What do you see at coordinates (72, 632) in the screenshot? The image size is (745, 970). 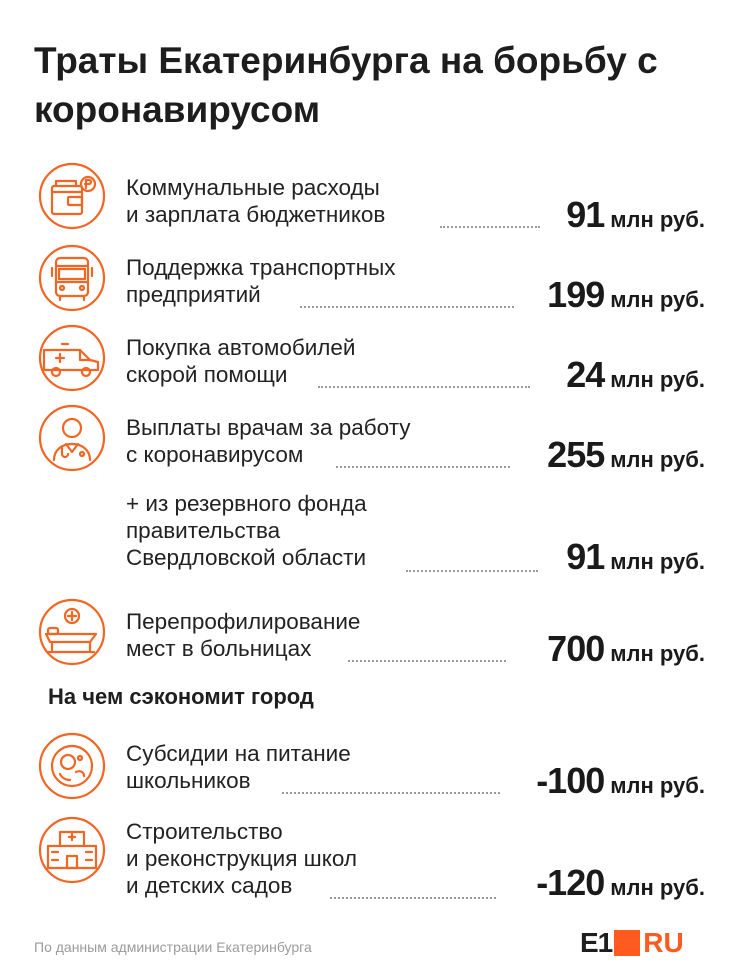 I see `hospital-bed-icon` at bounding box center [72, 632].